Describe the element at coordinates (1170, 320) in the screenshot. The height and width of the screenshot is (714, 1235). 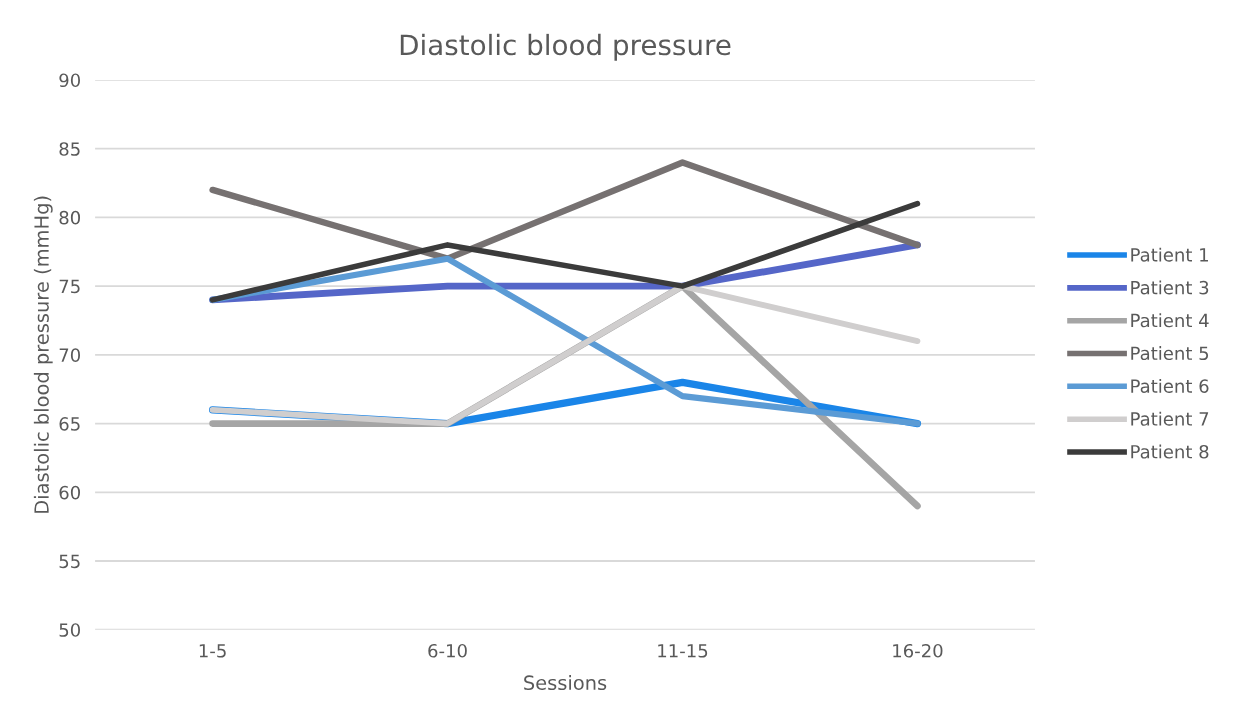
I see `legend-label: Patient 4` at that location.